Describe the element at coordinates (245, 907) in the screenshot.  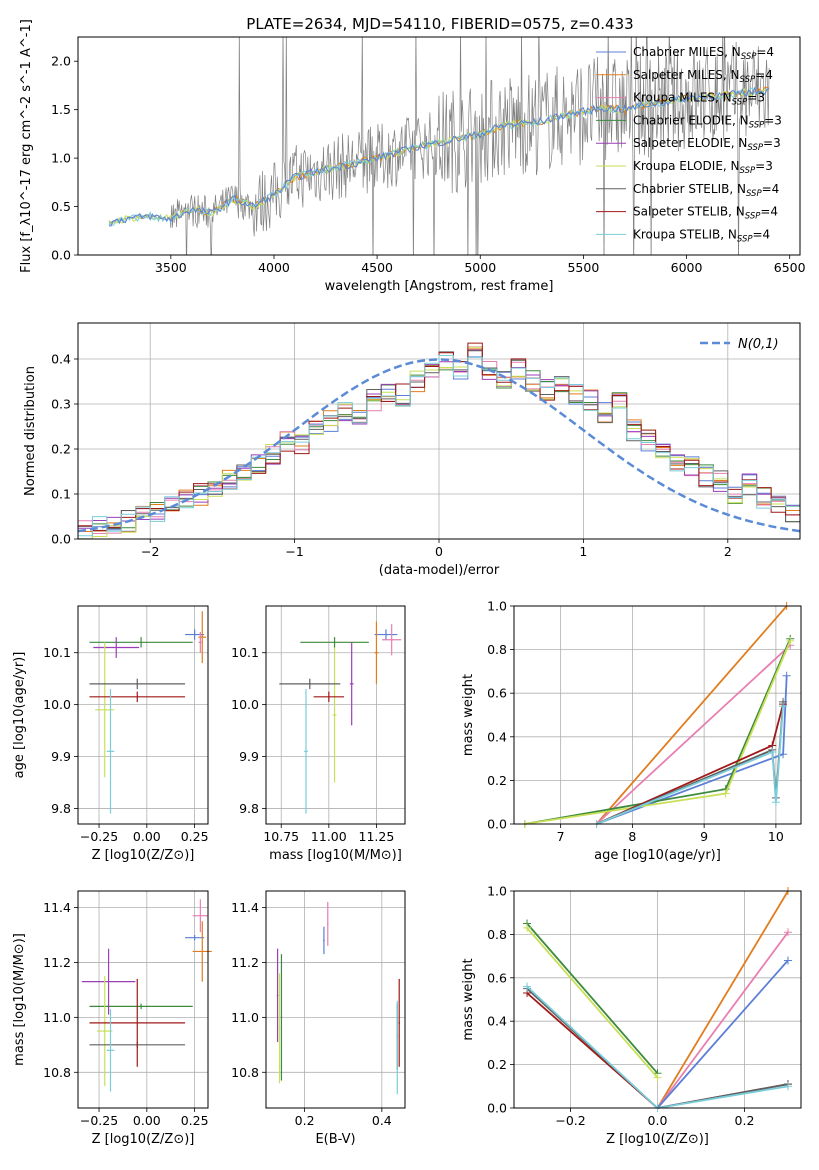
I see `y-tick-label: 11.4` at that location.